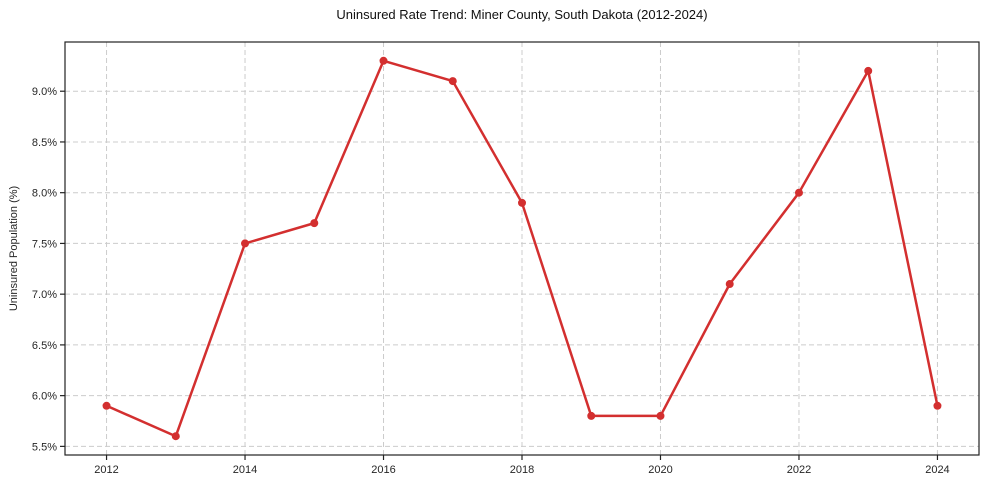 This screenshot has width=989, height=490. I want to click on data-point-2014, so click(245, 243).